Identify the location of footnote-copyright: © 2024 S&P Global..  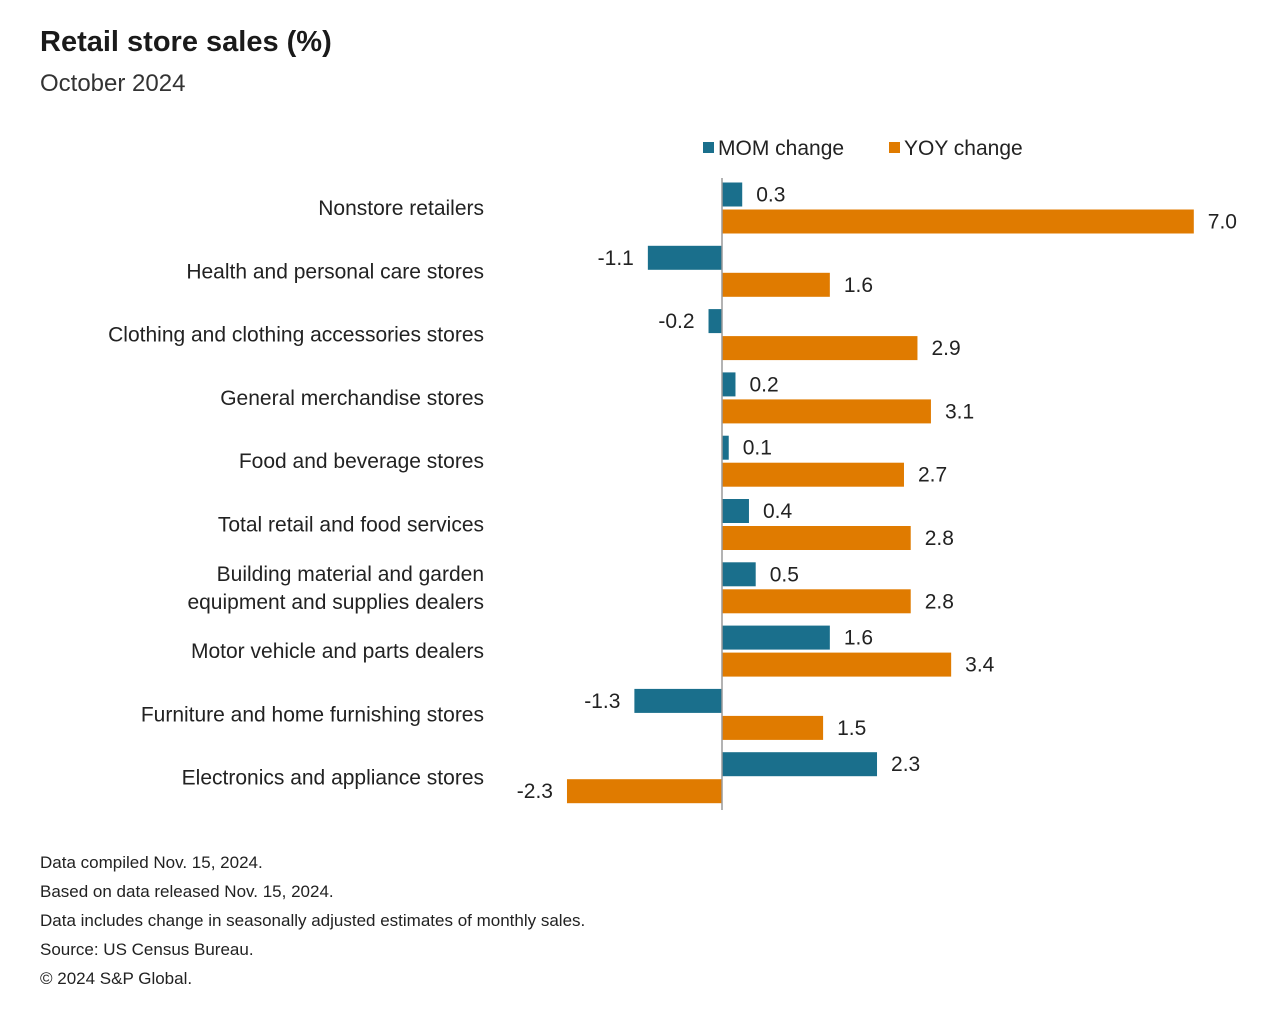
(116, 978).